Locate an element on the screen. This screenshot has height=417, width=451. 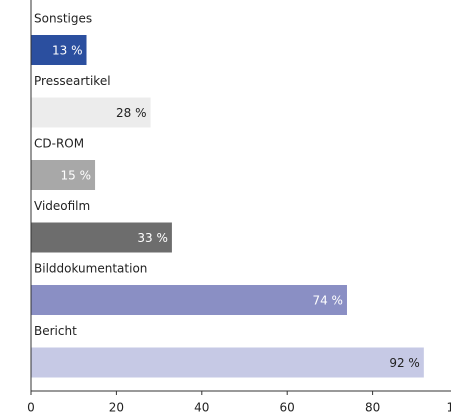
x-tick-label: 40 is located at coordinates (201, 408).